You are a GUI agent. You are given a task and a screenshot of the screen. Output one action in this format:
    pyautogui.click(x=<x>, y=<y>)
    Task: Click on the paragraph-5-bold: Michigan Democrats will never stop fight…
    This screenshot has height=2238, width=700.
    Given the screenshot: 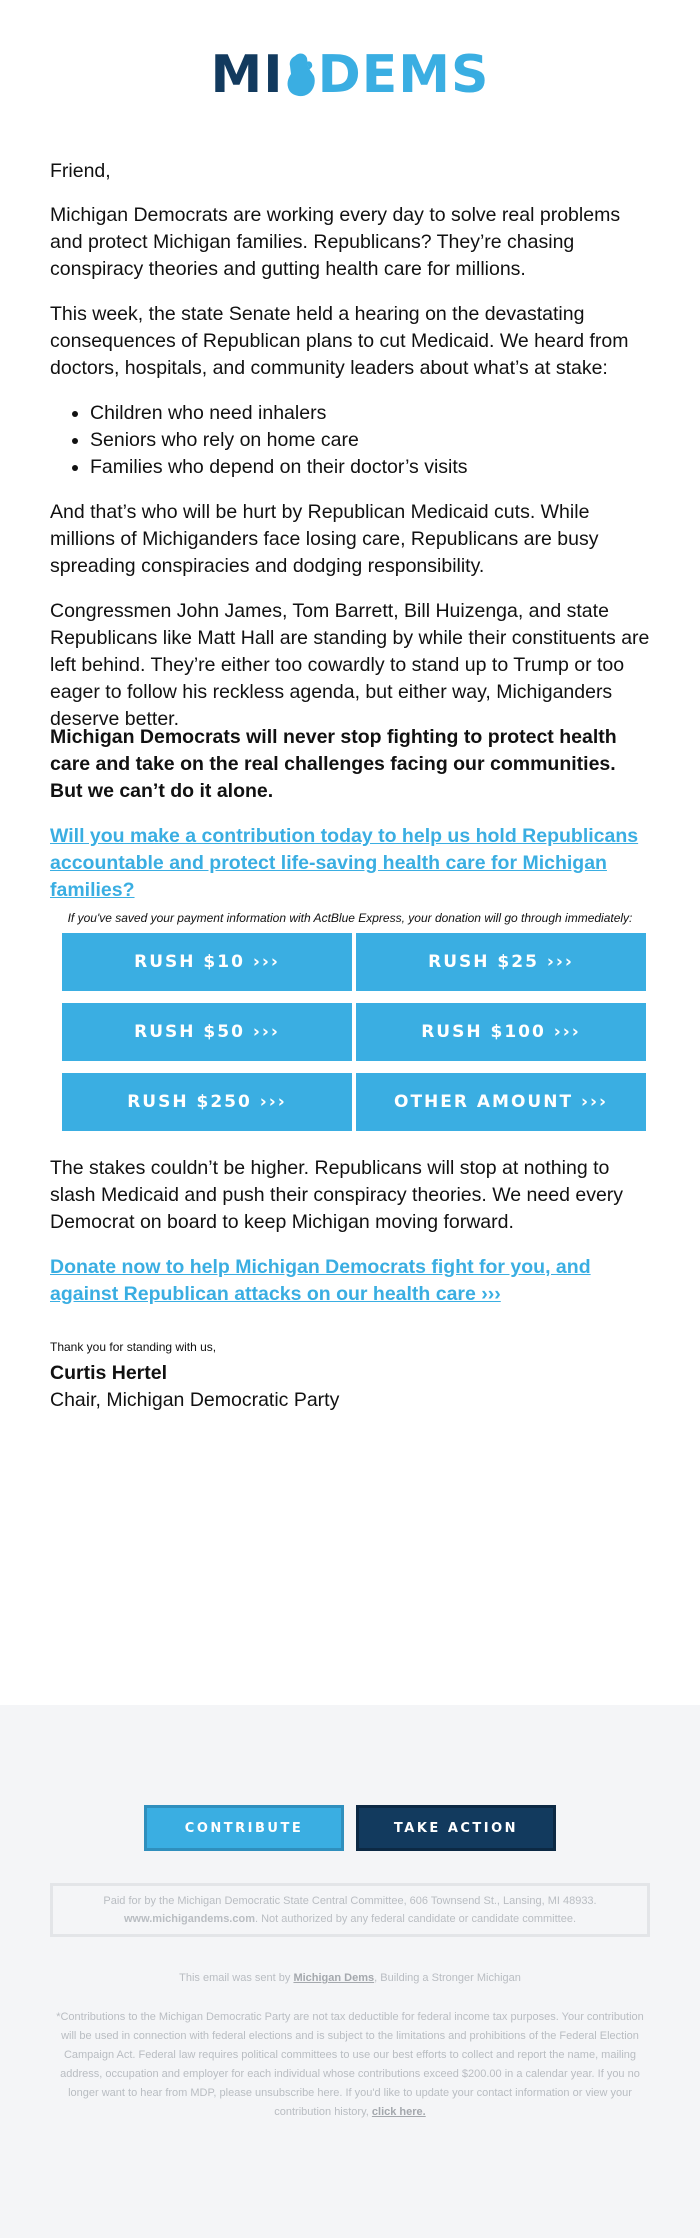 What is the action you would take?
    pyautogui.click(x=333, y=764)
    